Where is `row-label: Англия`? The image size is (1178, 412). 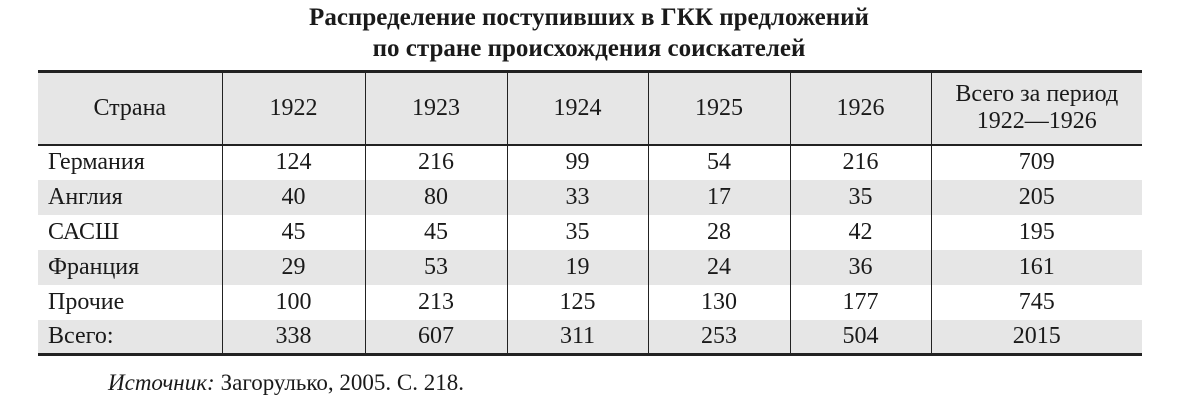
row-label: Англия is located at coordinates (85, 196).